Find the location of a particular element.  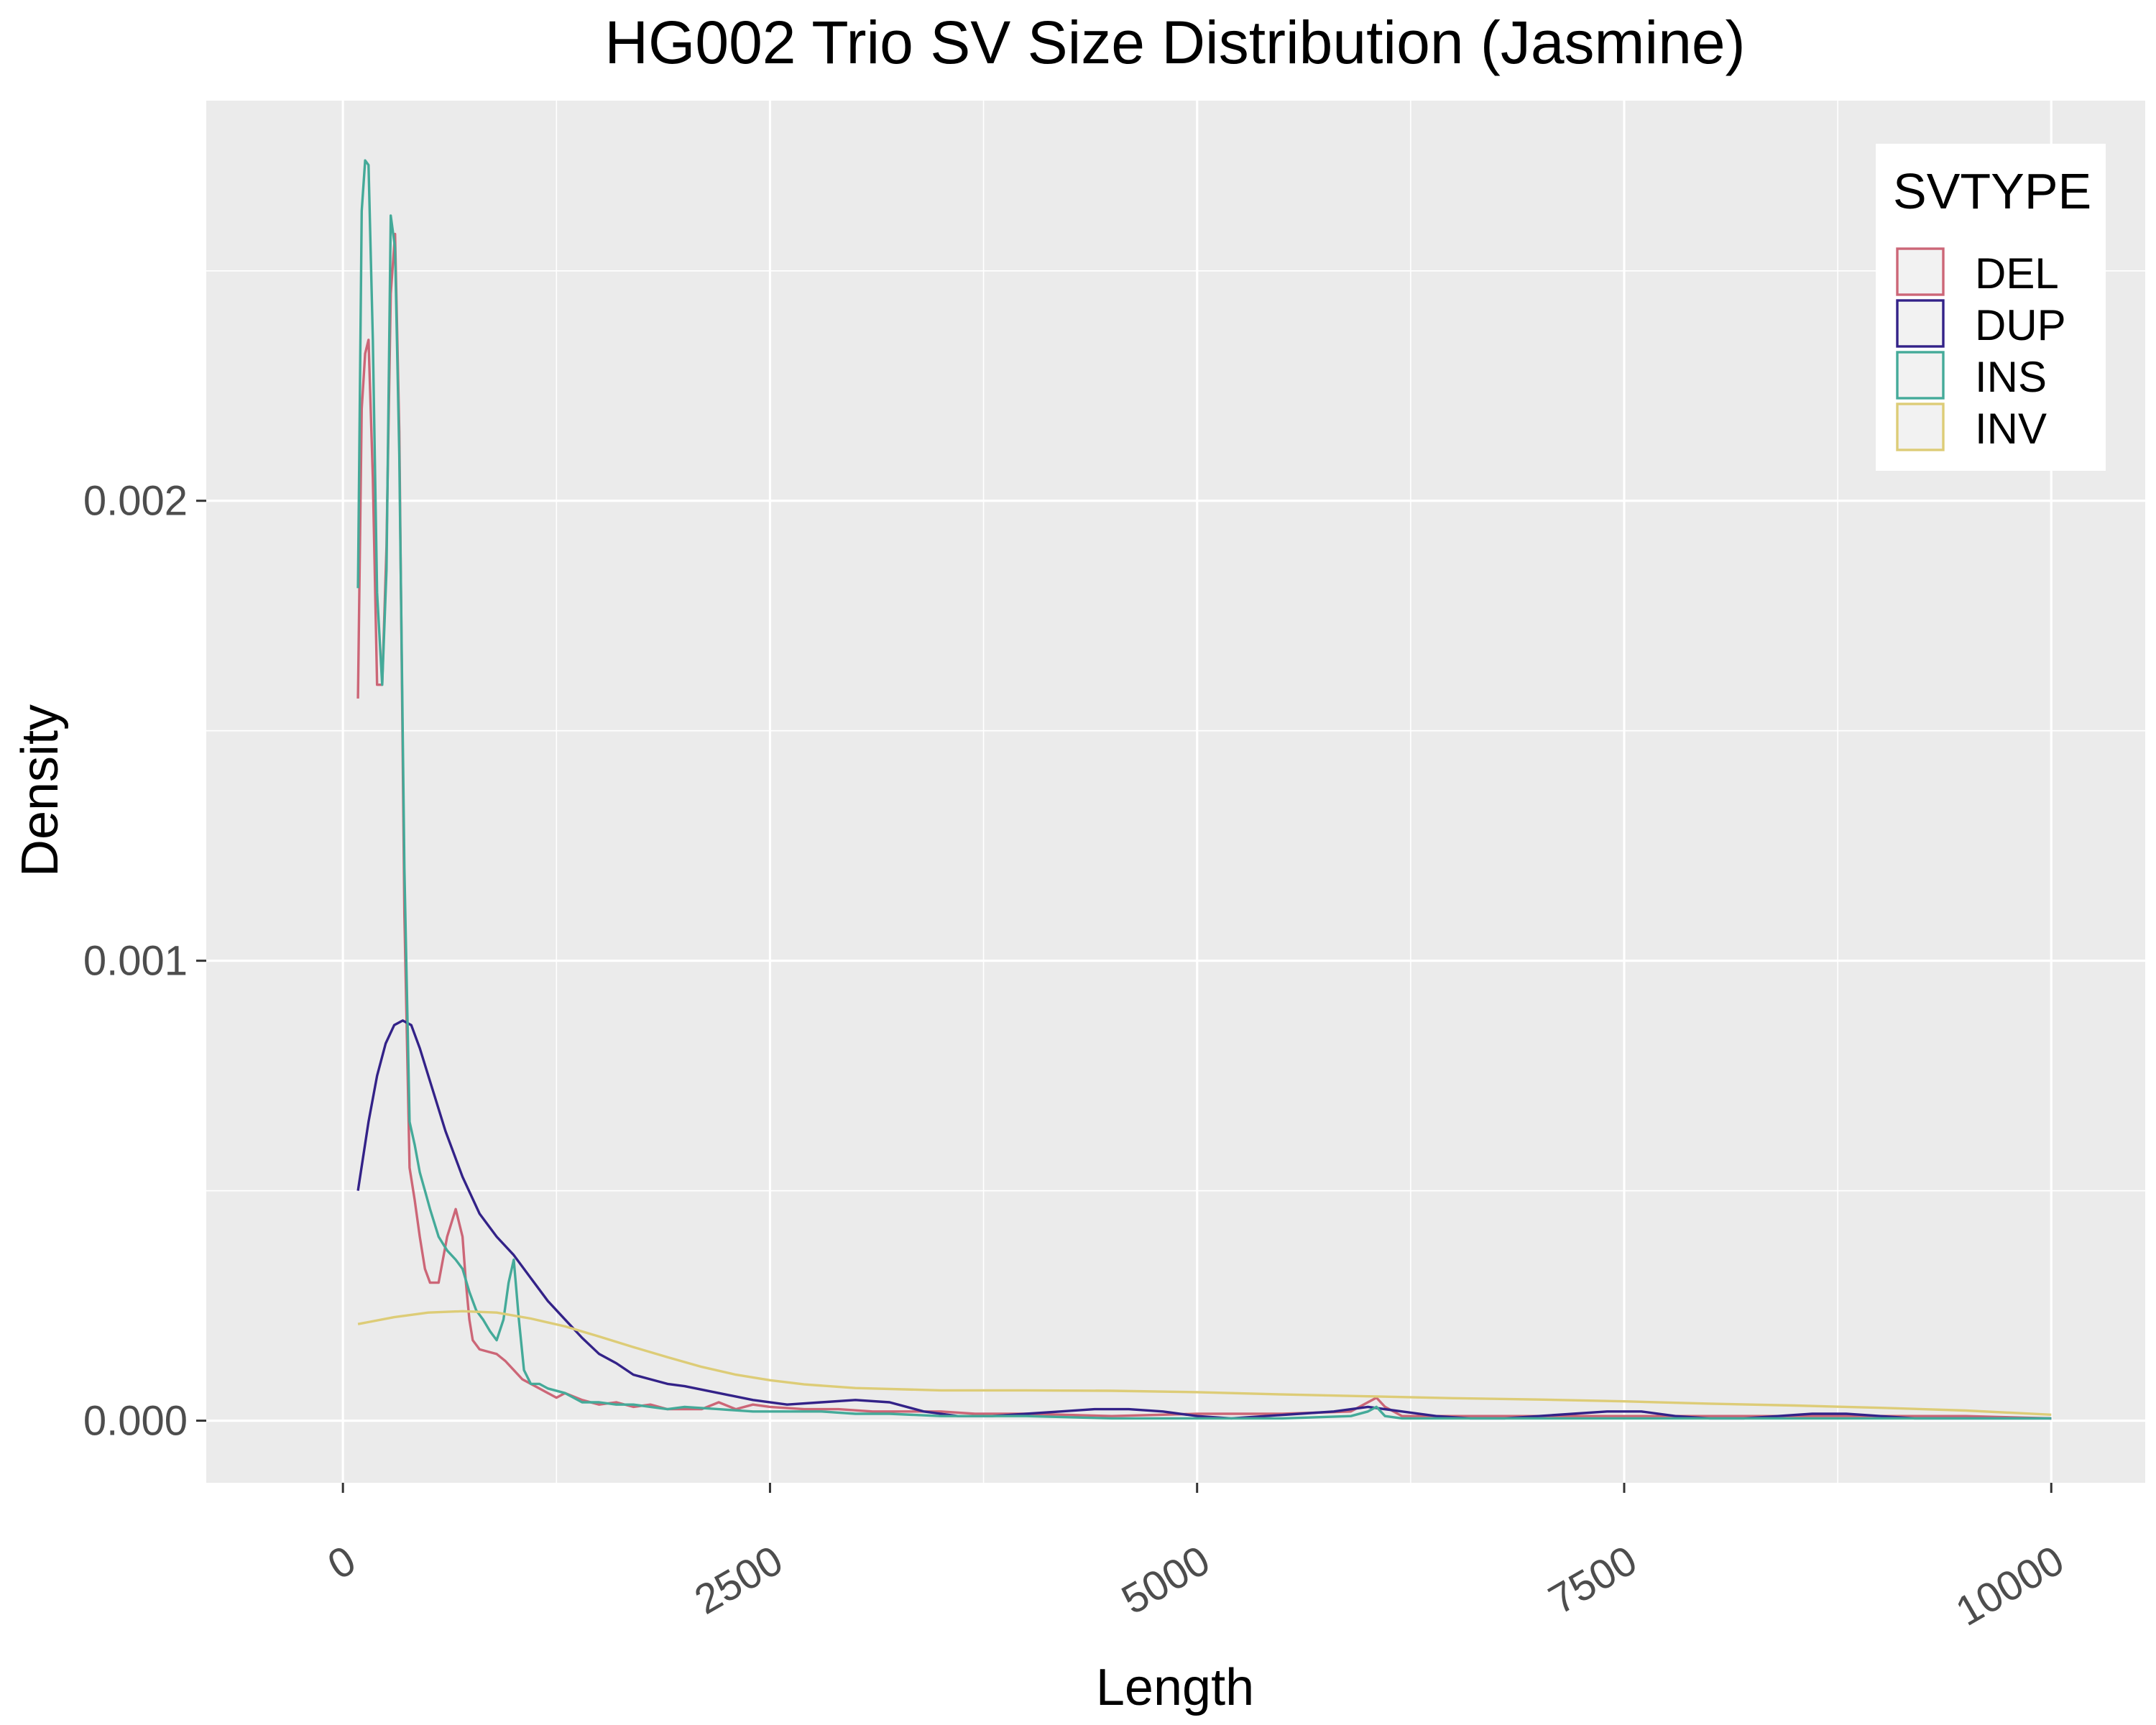

x-tick-label: 5000 is located at coordinates (1166, 1580).